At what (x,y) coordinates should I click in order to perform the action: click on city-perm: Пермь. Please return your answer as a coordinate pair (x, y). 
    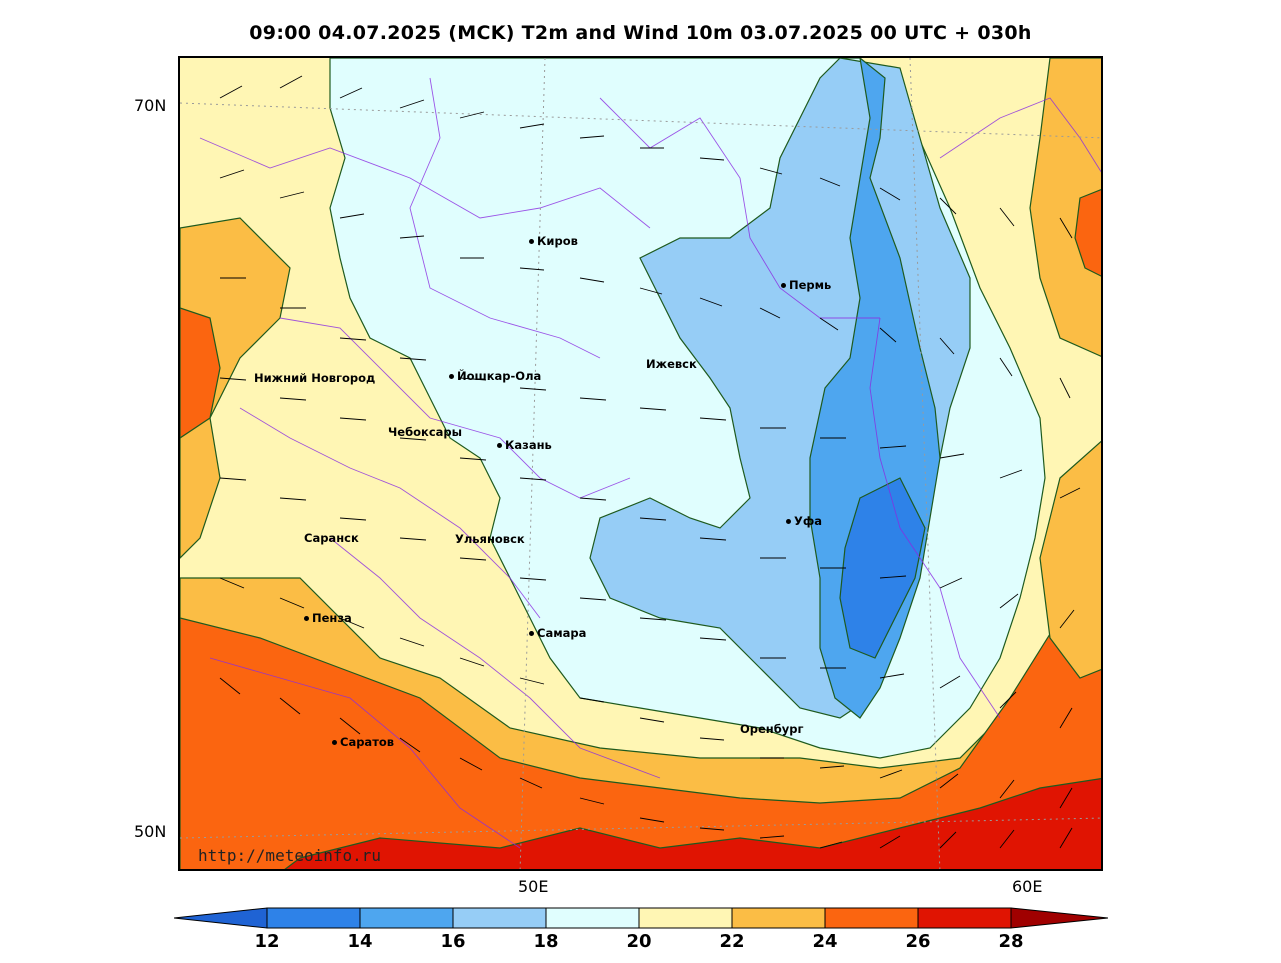
    Looking at the image, I should click on (806, 285).